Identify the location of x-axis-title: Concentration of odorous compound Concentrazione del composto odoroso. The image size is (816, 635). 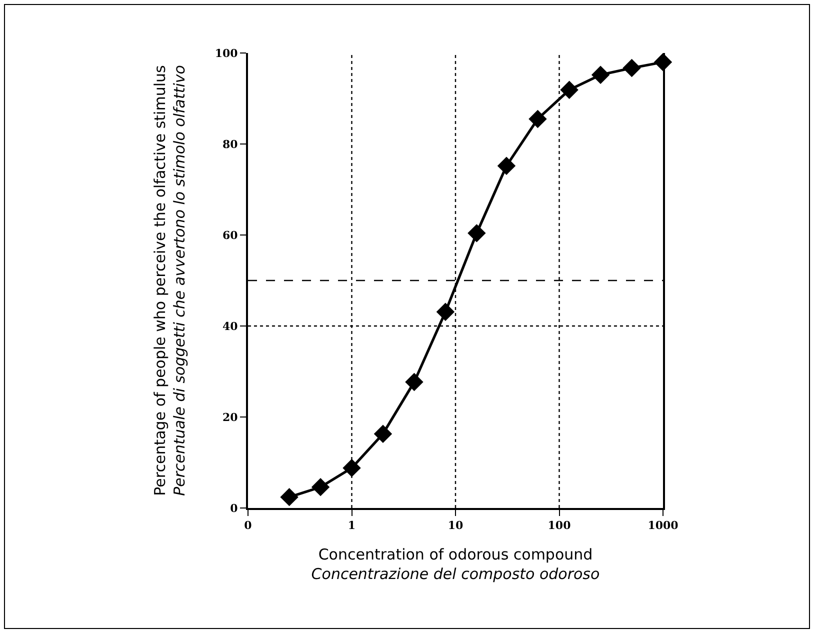
(455, 565).